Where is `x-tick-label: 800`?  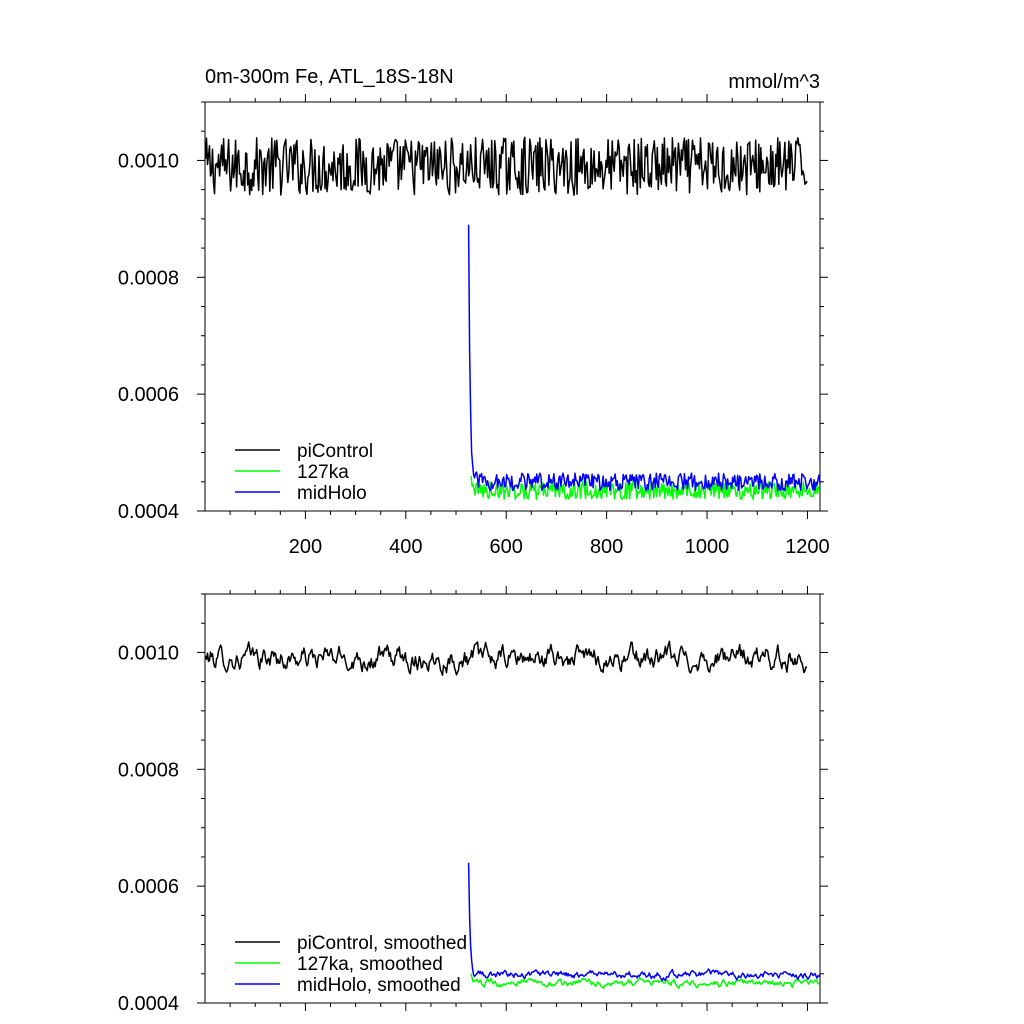
x-tick-label: 800 is located at coordinates (606, 547).